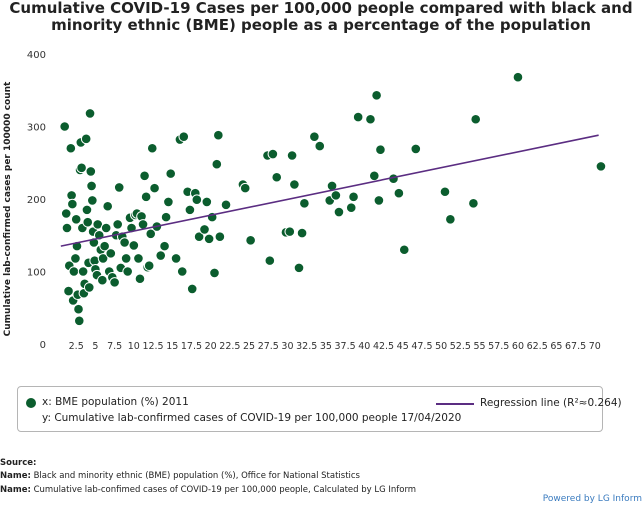  Describe the element at coordinates (575, 346) in the screenshot. I see `x-tick-label: 67.5` at that location.